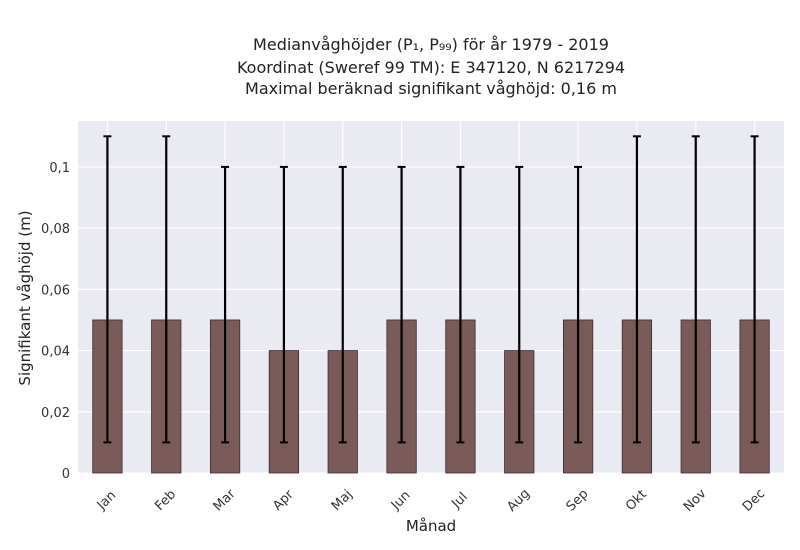 This screenshot has height=550, width=800. What do you see at coordinates (166, 289) in the screenshot?
I see `error-bar-feb` at bounding box center [166, 289].